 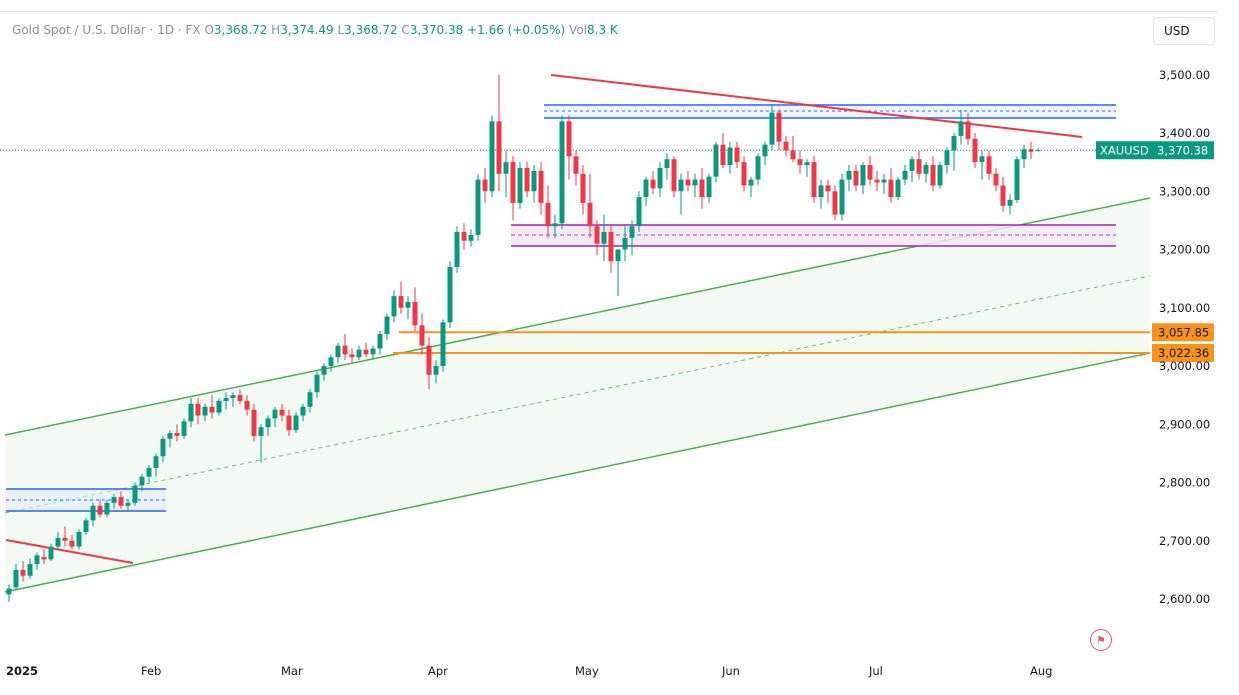 I want to click on overlay-layer: 3,057.85 3,022.36 XAUUSD 3,370.38, so click(x=1155, y=251).